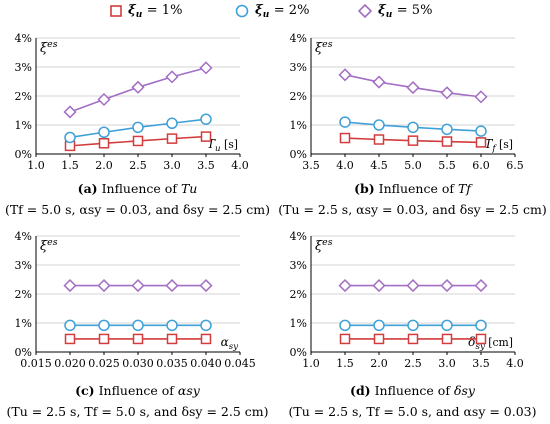 The height and width of the screenshot is (424, 550). Describe the element at coordinates (240, 363) in the screenshot. I see `x-tick-label: 0.045` at that location.